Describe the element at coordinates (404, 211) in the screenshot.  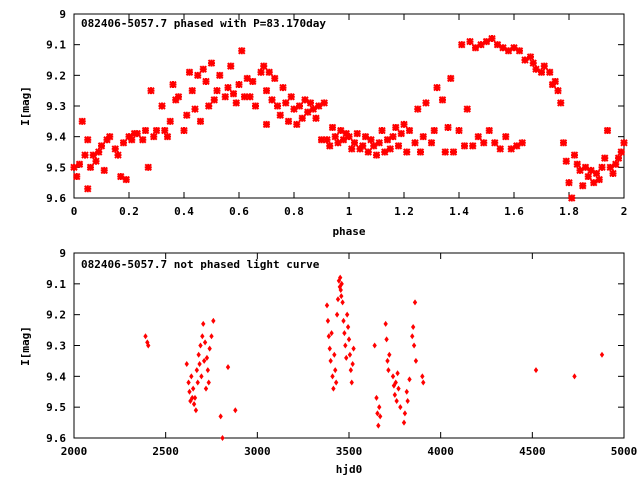
I see `x-tick-label: 1.2` at that location.